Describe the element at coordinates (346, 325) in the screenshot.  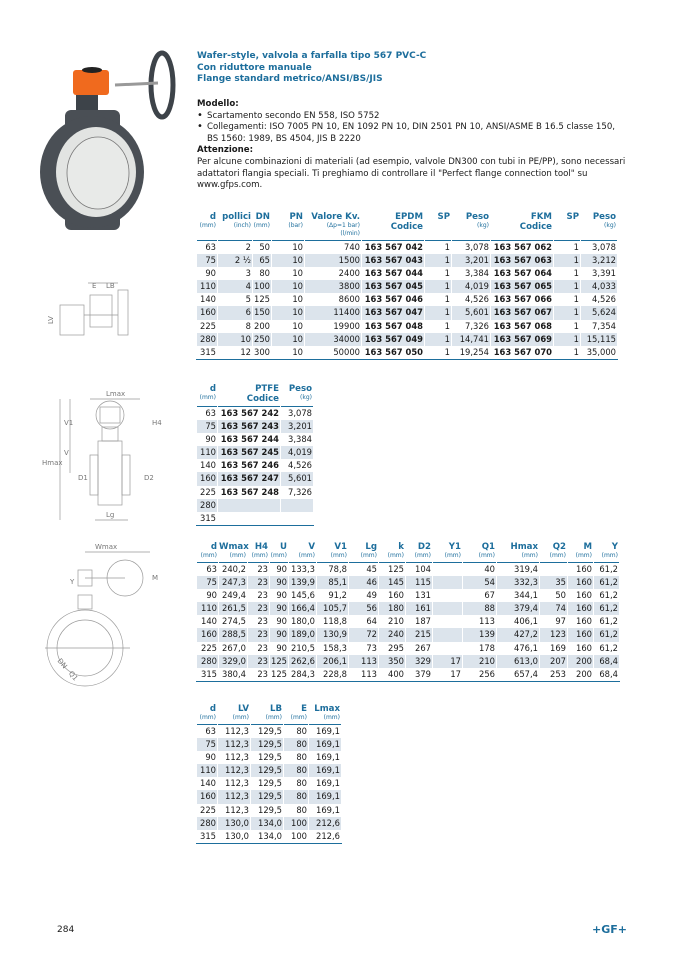
I see `table-cell: 19900` at that location.